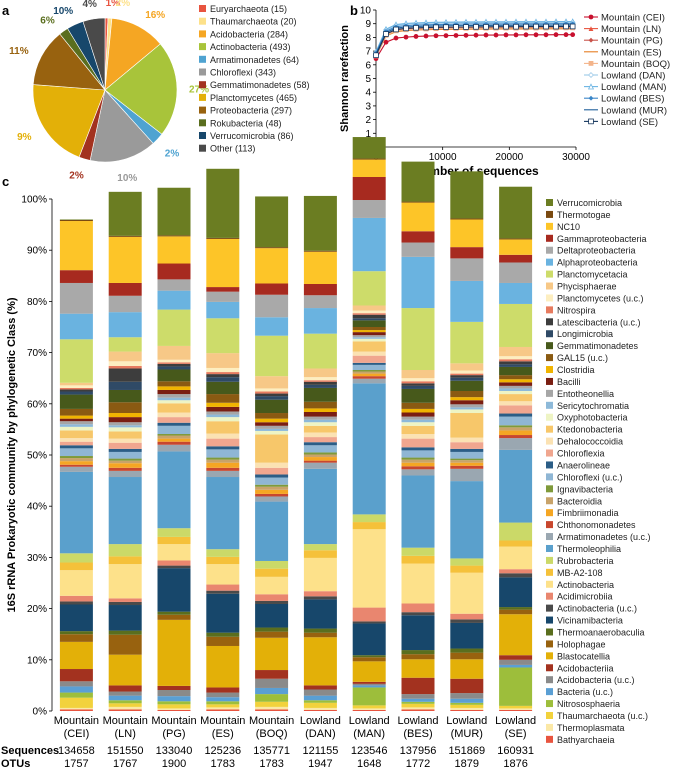 The image size is (685, 772). I want to click on bar-segment-gammaproteobacteria, so click(320, 289).